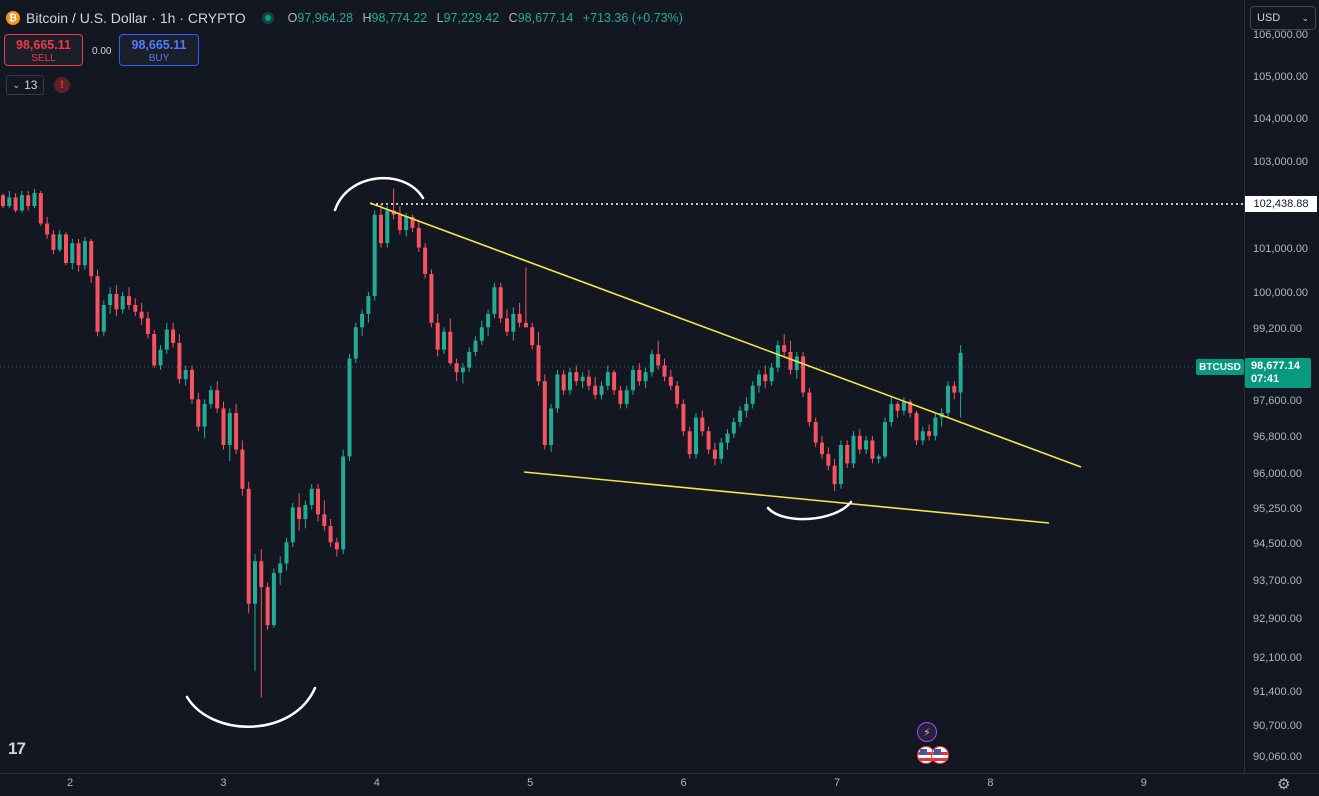 This screenshot has width=1319, height=796. Describe the element at coordinates (1265, 379) in the screenshot. I see `bar-countdown: 07:41` at that location.